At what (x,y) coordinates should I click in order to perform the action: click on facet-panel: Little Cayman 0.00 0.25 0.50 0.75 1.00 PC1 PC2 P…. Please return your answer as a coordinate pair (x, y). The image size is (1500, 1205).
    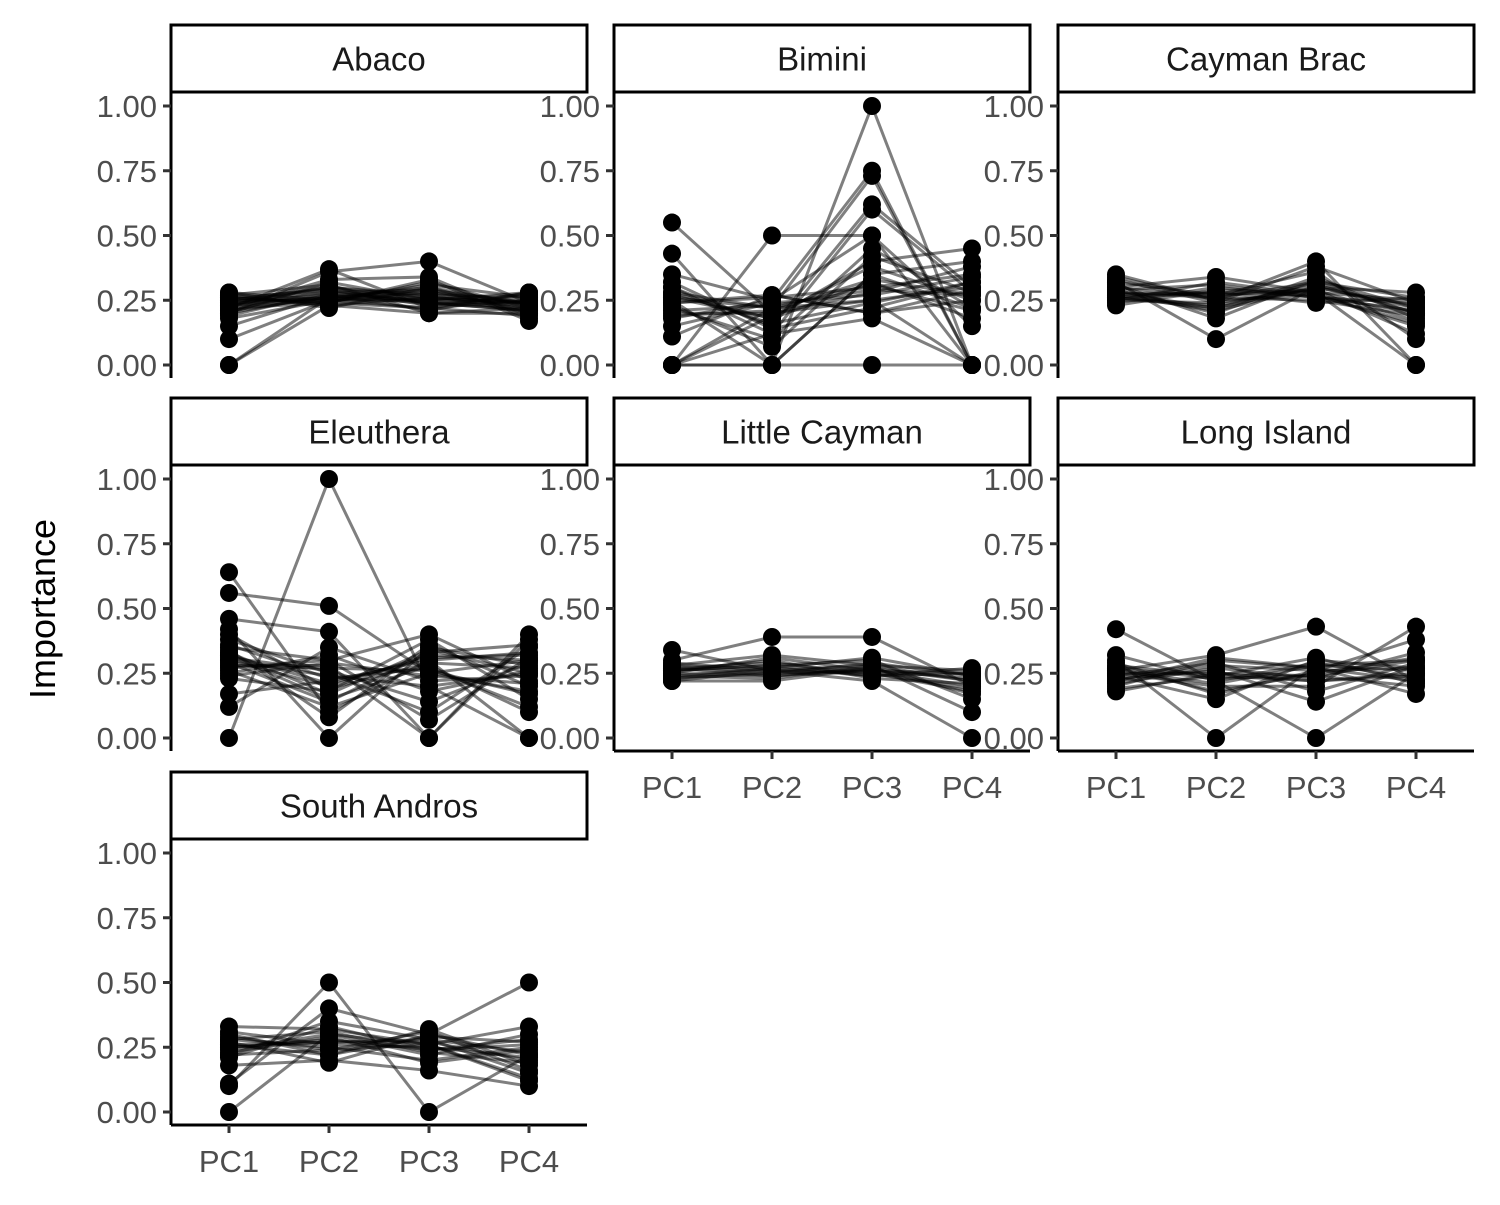
    Looking at the image, I should click on (786, 600).